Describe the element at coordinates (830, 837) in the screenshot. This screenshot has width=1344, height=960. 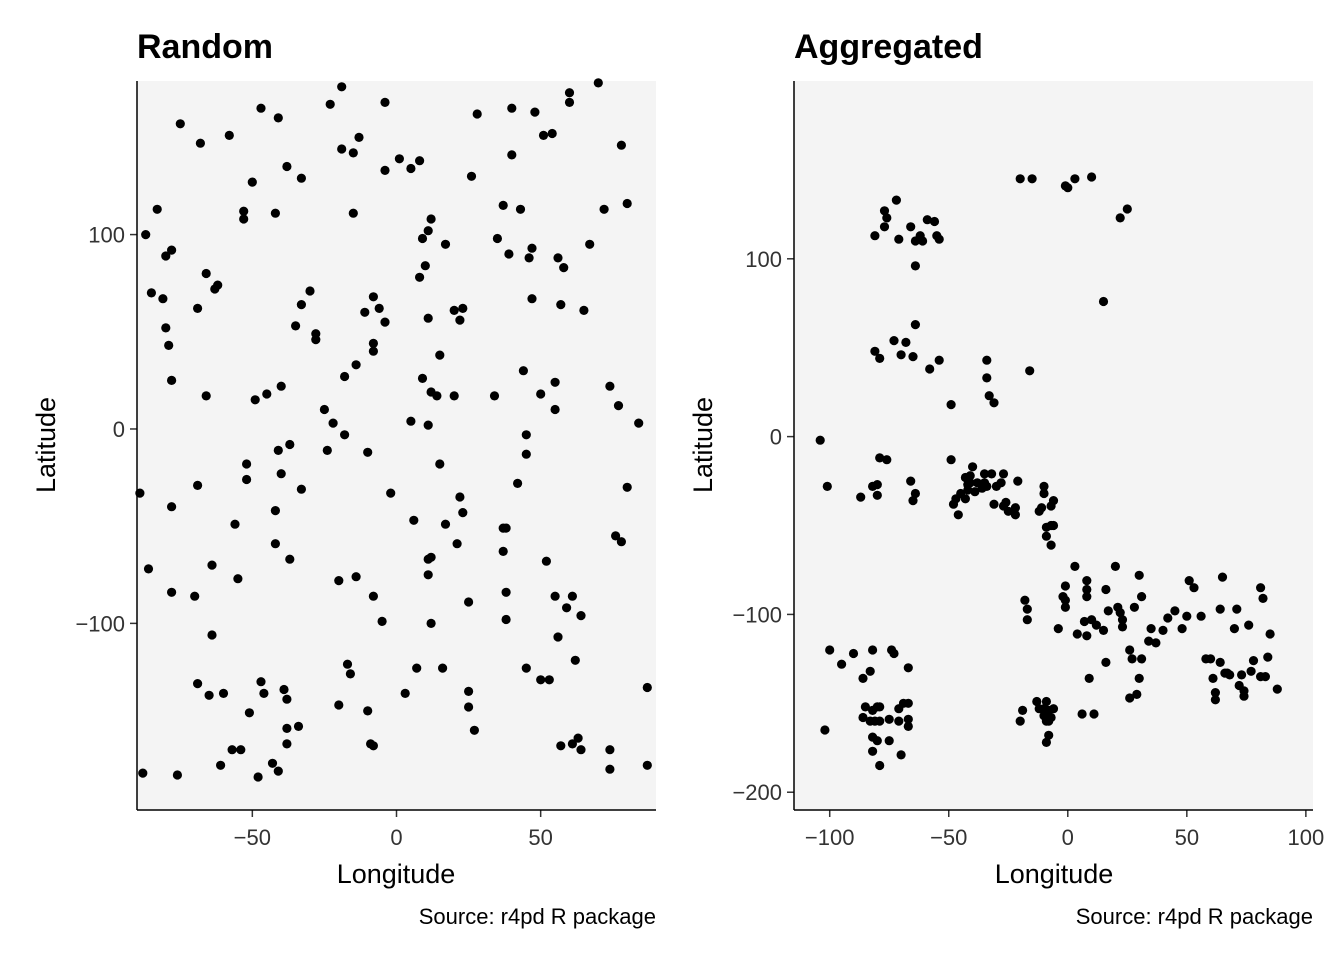
I see `x-tick-label: −100` at that location.